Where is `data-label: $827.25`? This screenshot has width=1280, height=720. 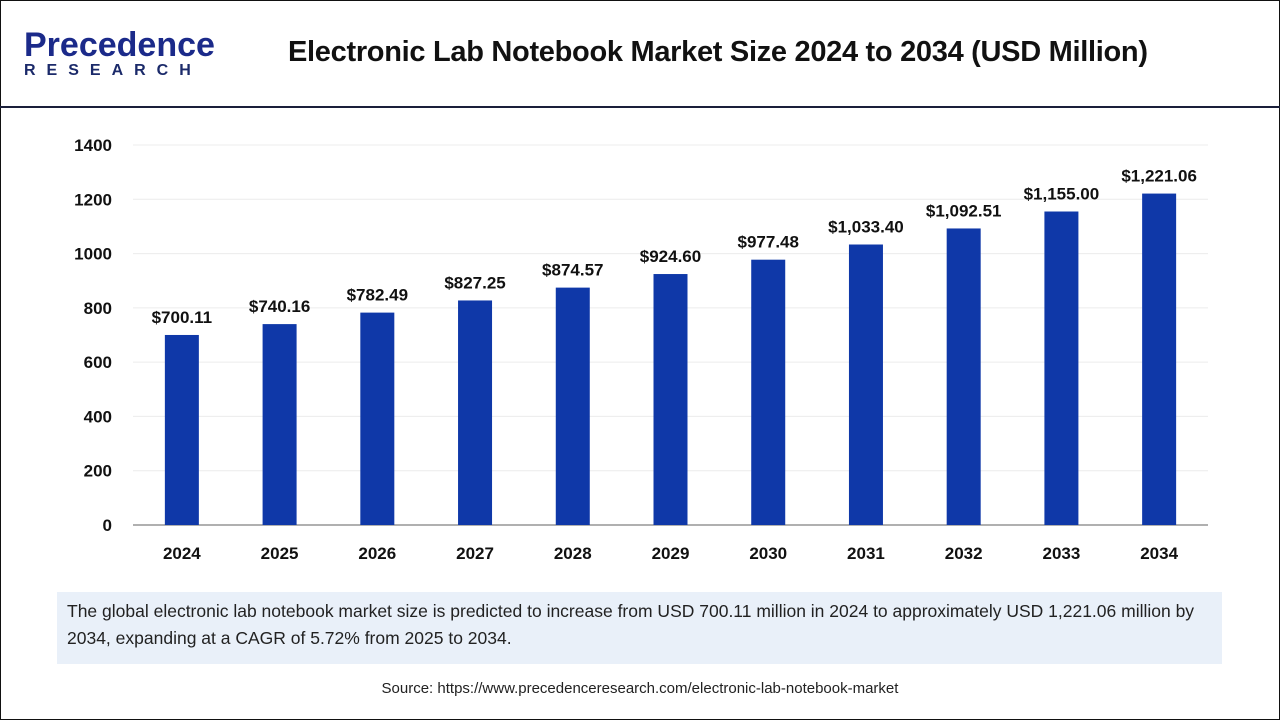
data-label: $827.25 is located at coordinates (474, 282).